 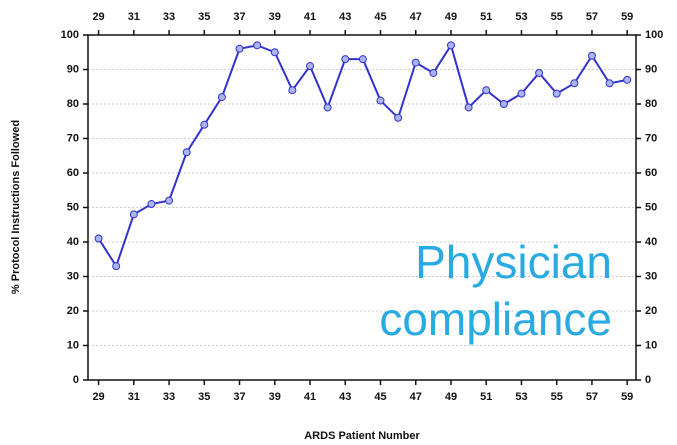 I want to click on y2-tick-label: 100, so click(x=654, y=35).